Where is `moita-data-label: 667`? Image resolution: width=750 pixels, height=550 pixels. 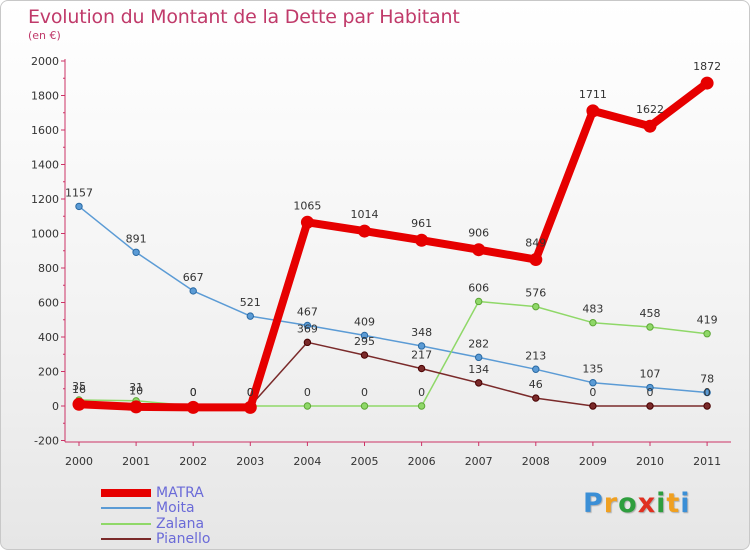
moita-data-label: 667 is located at coordinates (193, 277).